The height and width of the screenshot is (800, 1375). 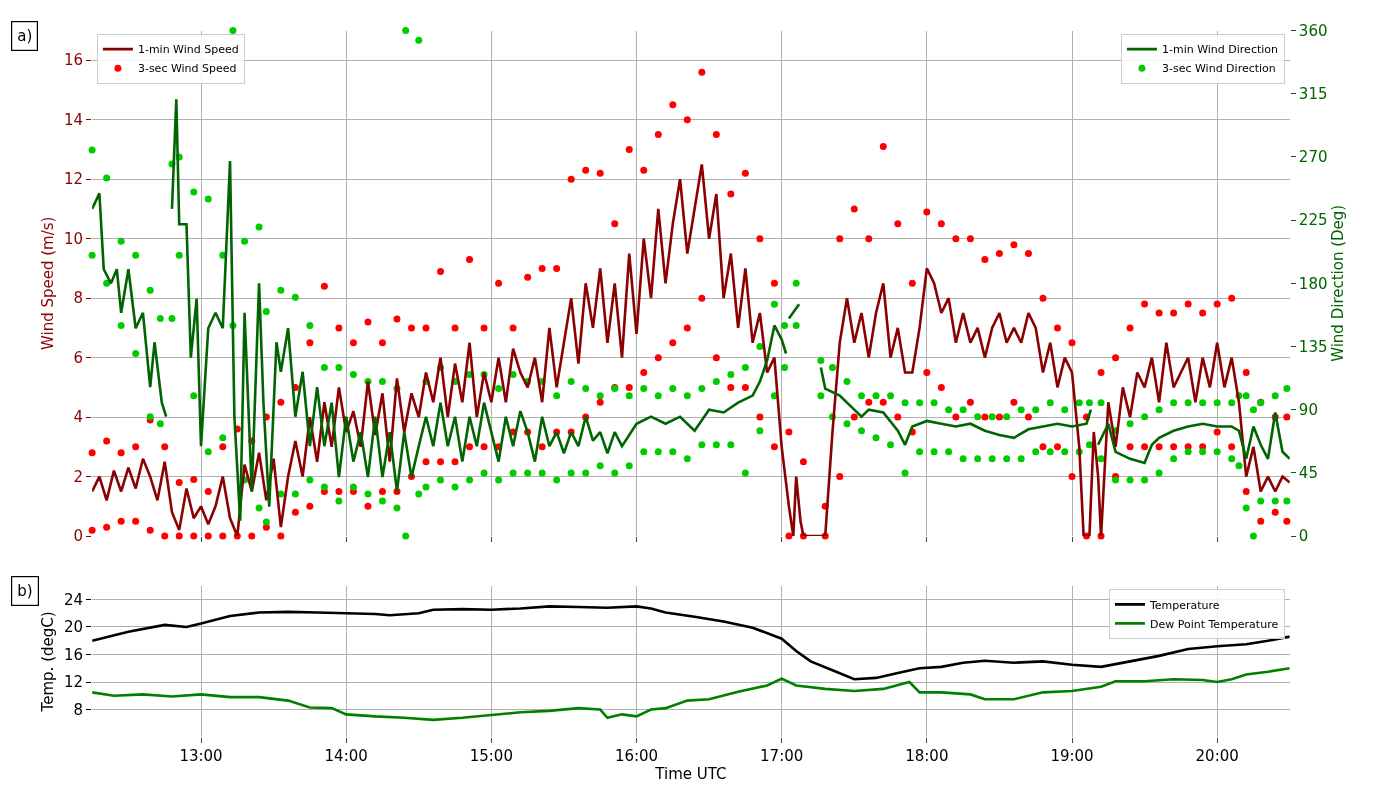 I want to click on legend-label: 1-min Wind Speed, so click(x=188, y=50).